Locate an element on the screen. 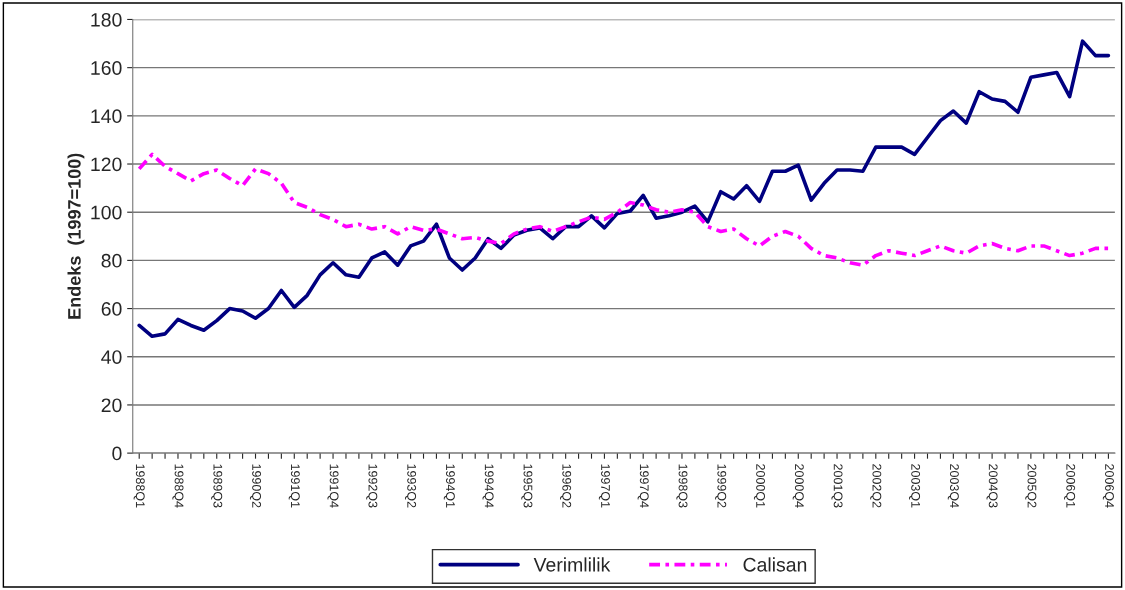  x-tick-label: 1993Q2 is located at coordinates (410, 486).